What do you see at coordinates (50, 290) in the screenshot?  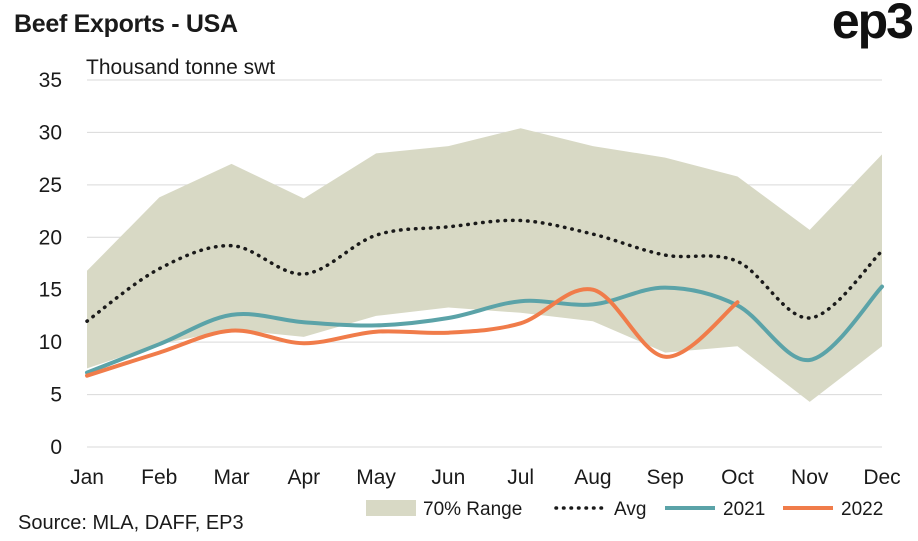 I see `y-tick-label: 15` at bounding box center [50, 290].